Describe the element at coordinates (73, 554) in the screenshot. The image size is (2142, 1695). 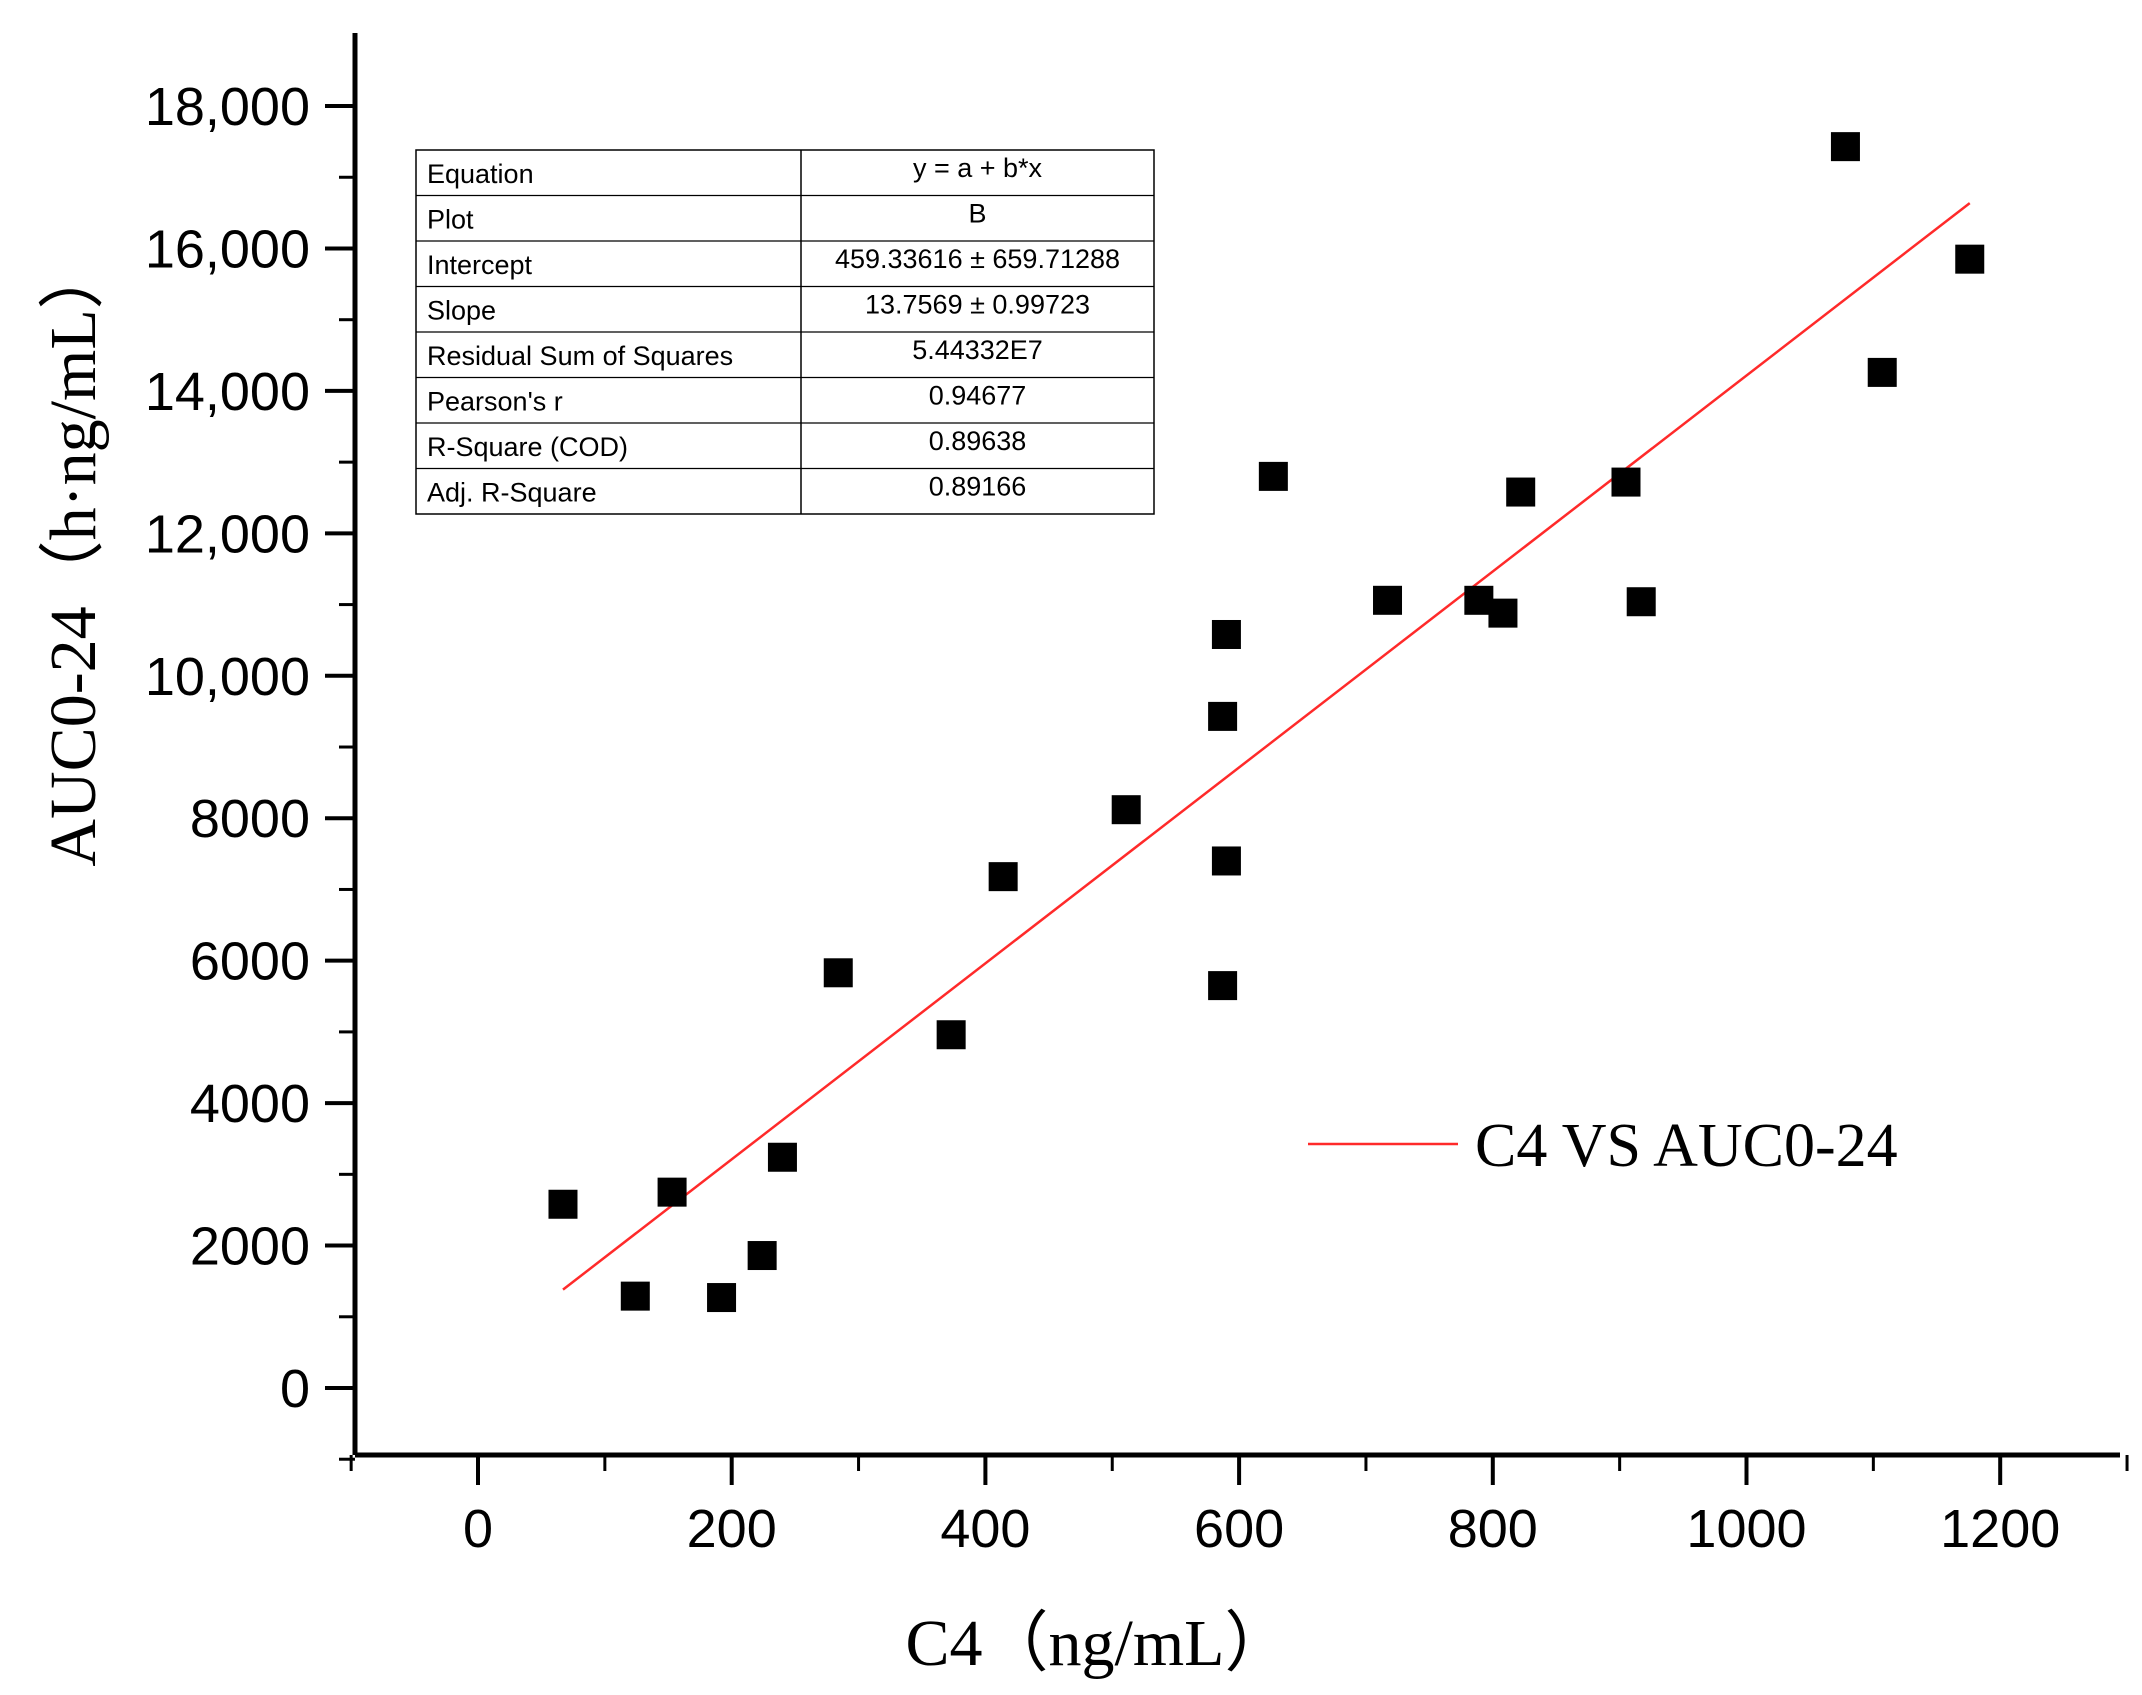
I see `y-axis-title: AUC0-24（h·ng/mL）` at that location.